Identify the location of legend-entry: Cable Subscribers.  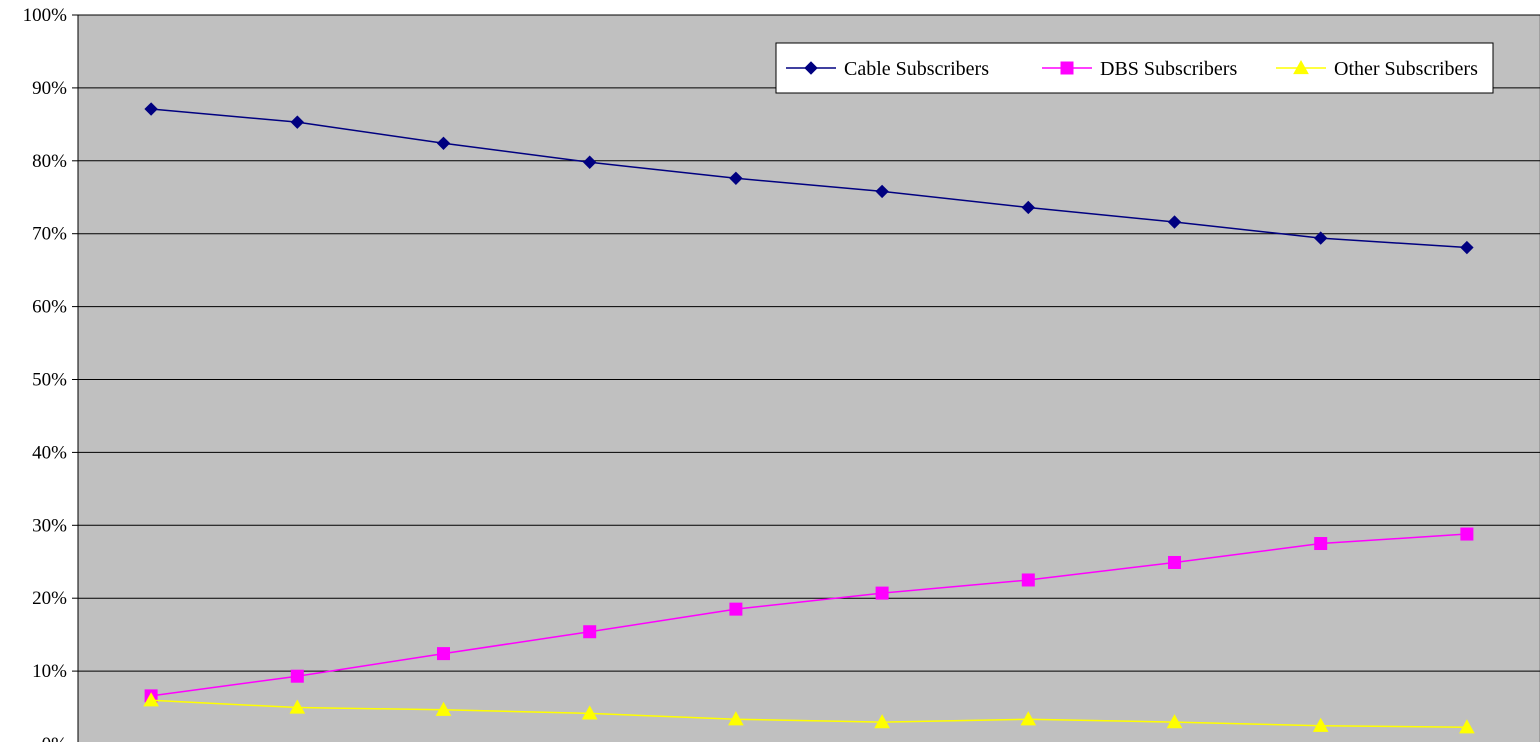
(887, 69).